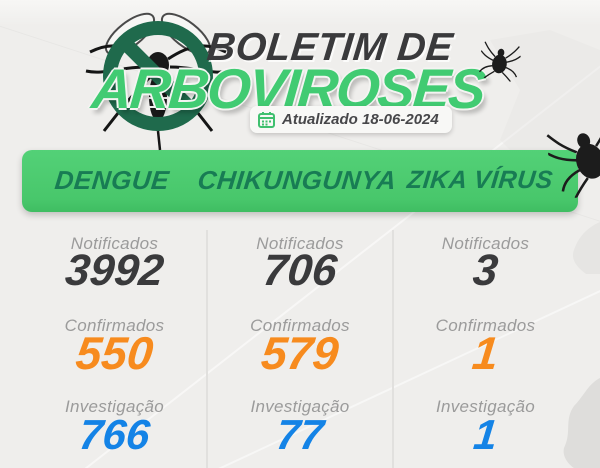 Image resolution: width=600 pixels, height=468 pixels. What do you see at coordinates (360, 119) in the screenshot?
I see `updated-date-text: Atualizado 18-06-2024` at bounding box center [360, 119].